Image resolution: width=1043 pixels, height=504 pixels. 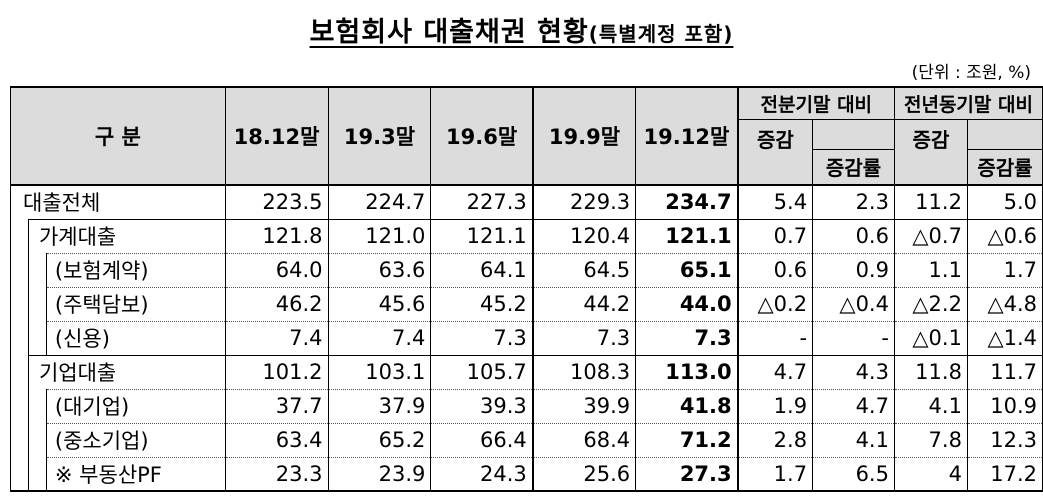 What do you see at coordinates (379, 201) in the screenshot?
I see `cell: 224.7` at bounding box center [379, 201].